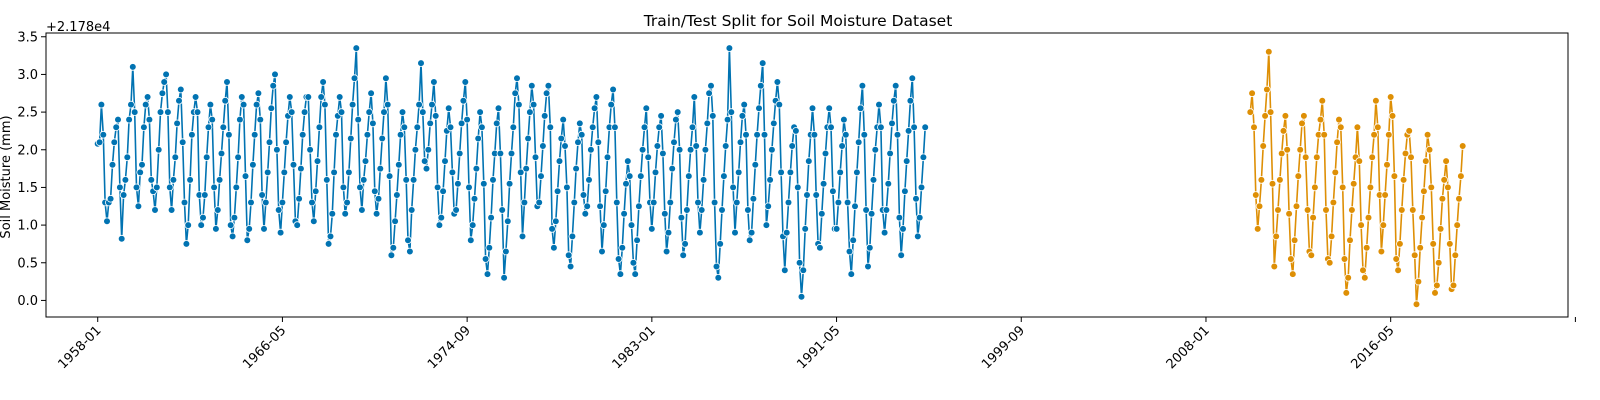  I want to click on y-axis: 0.0 0.5 1.0 1.5 2.0 2.5 3.0 3.5, so click(31, 169).